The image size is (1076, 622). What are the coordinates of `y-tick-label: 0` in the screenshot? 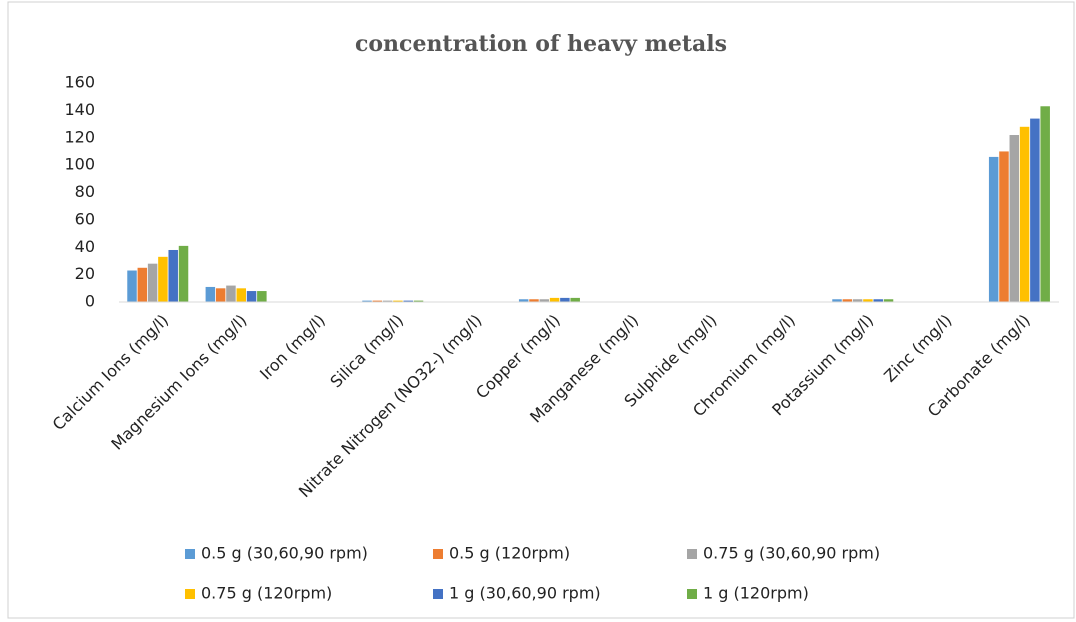 It's located at (90, 301).